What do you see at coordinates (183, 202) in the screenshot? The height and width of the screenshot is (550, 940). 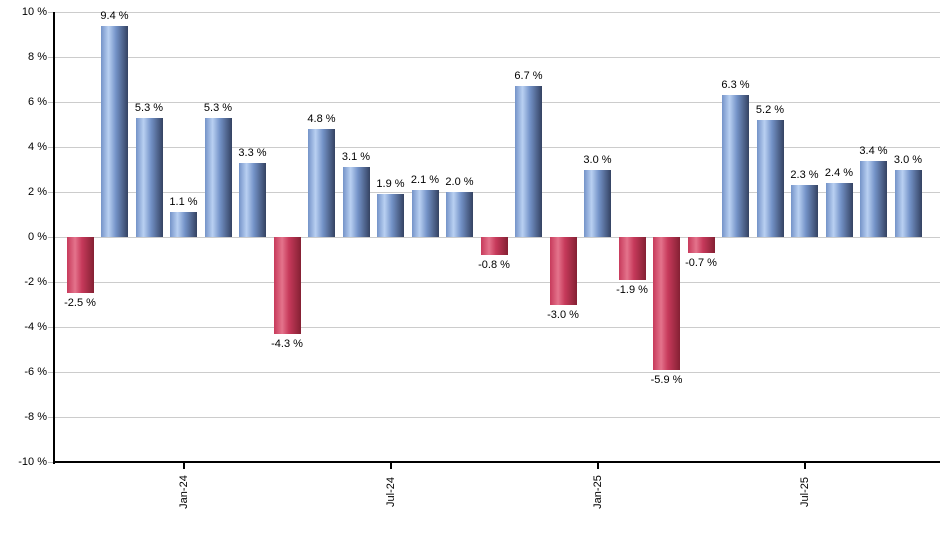 I see `bar-value-label: 1.1 %` at bounding box center [183, 202].